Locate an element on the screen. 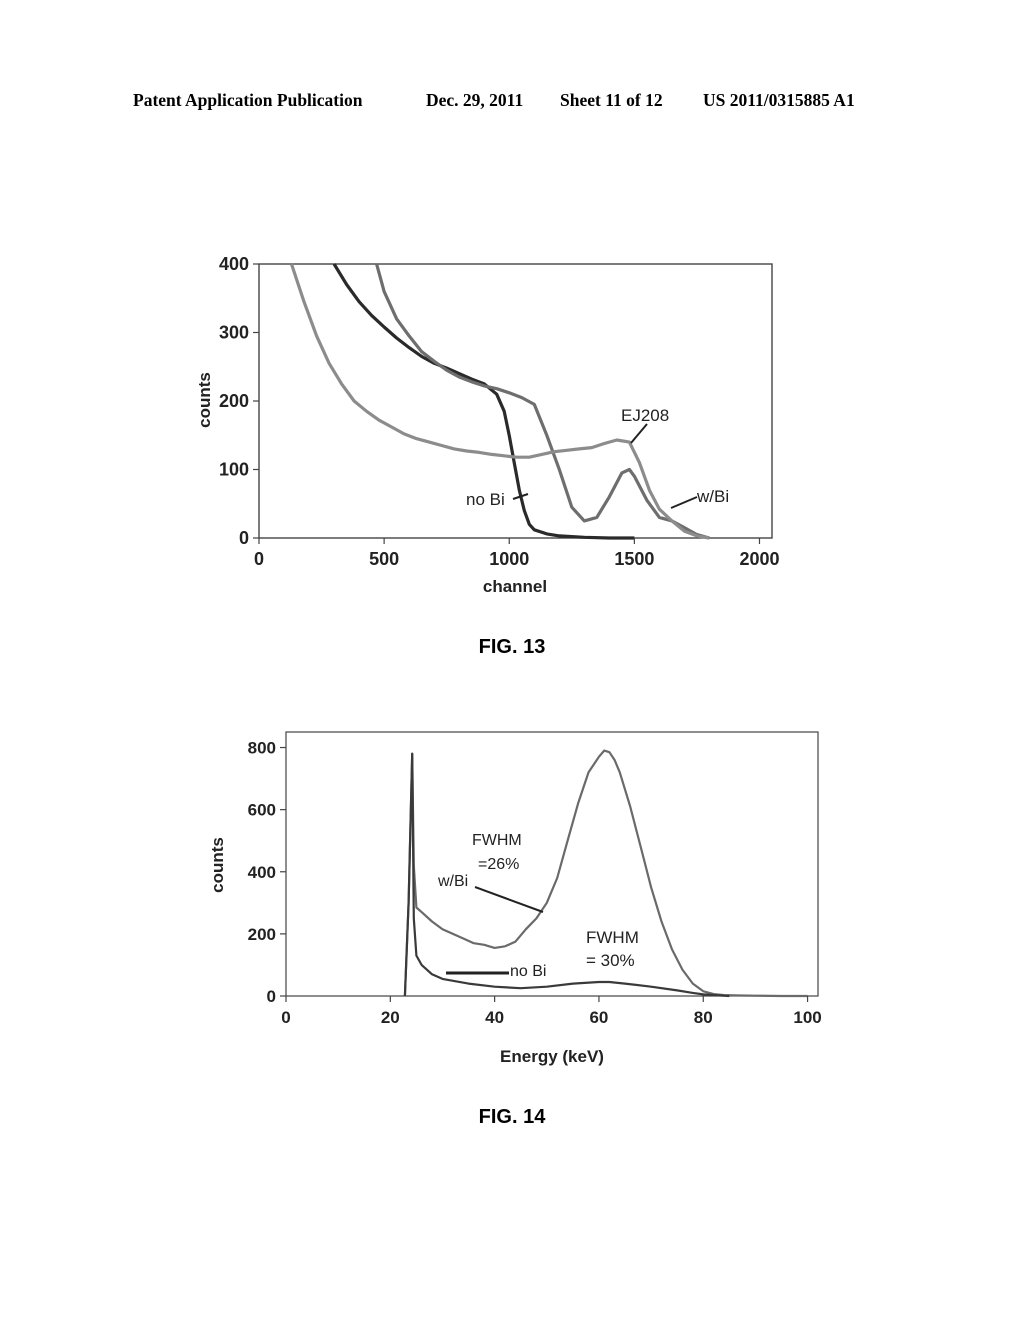 The height and width of the screenshot is (1320, 1024). fig14-series-group is located at coordinates (605, 873).